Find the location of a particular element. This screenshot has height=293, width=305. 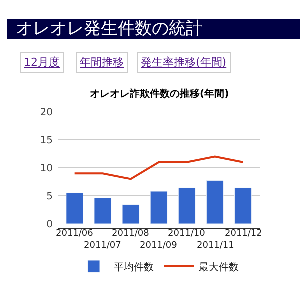

y-tick-label: 10 is located at coordinates (46, 169).